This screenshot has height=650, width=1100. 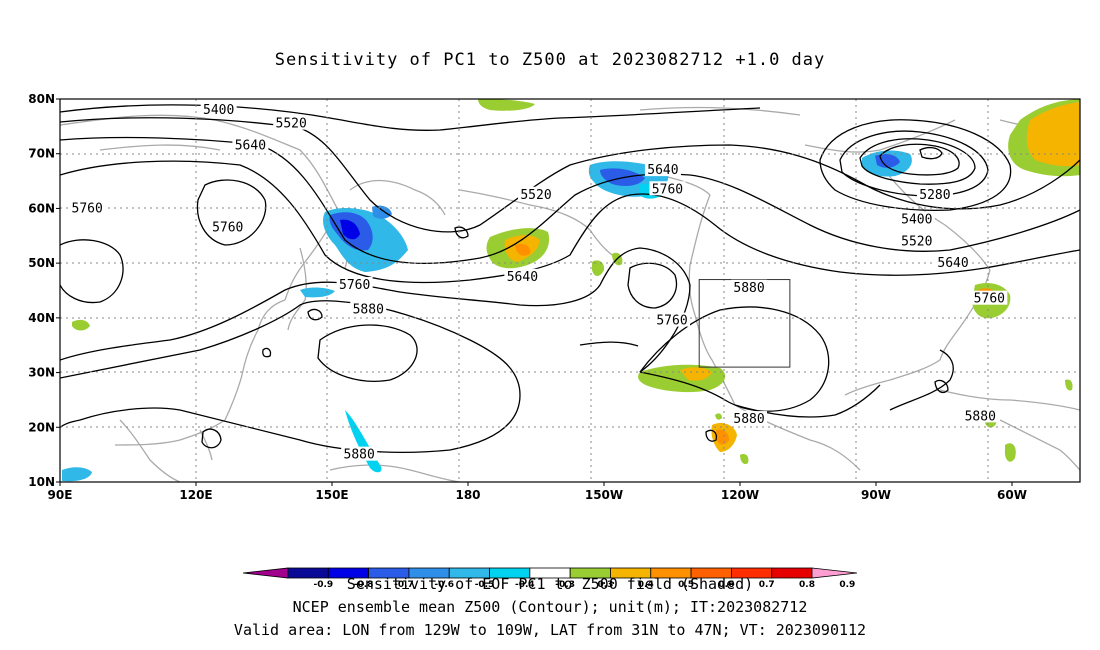 What do you see at coordinates (323, 585) in the screenshot?
I see `colorbar-tick-label: -0.9` at bounding box center [323, 585].